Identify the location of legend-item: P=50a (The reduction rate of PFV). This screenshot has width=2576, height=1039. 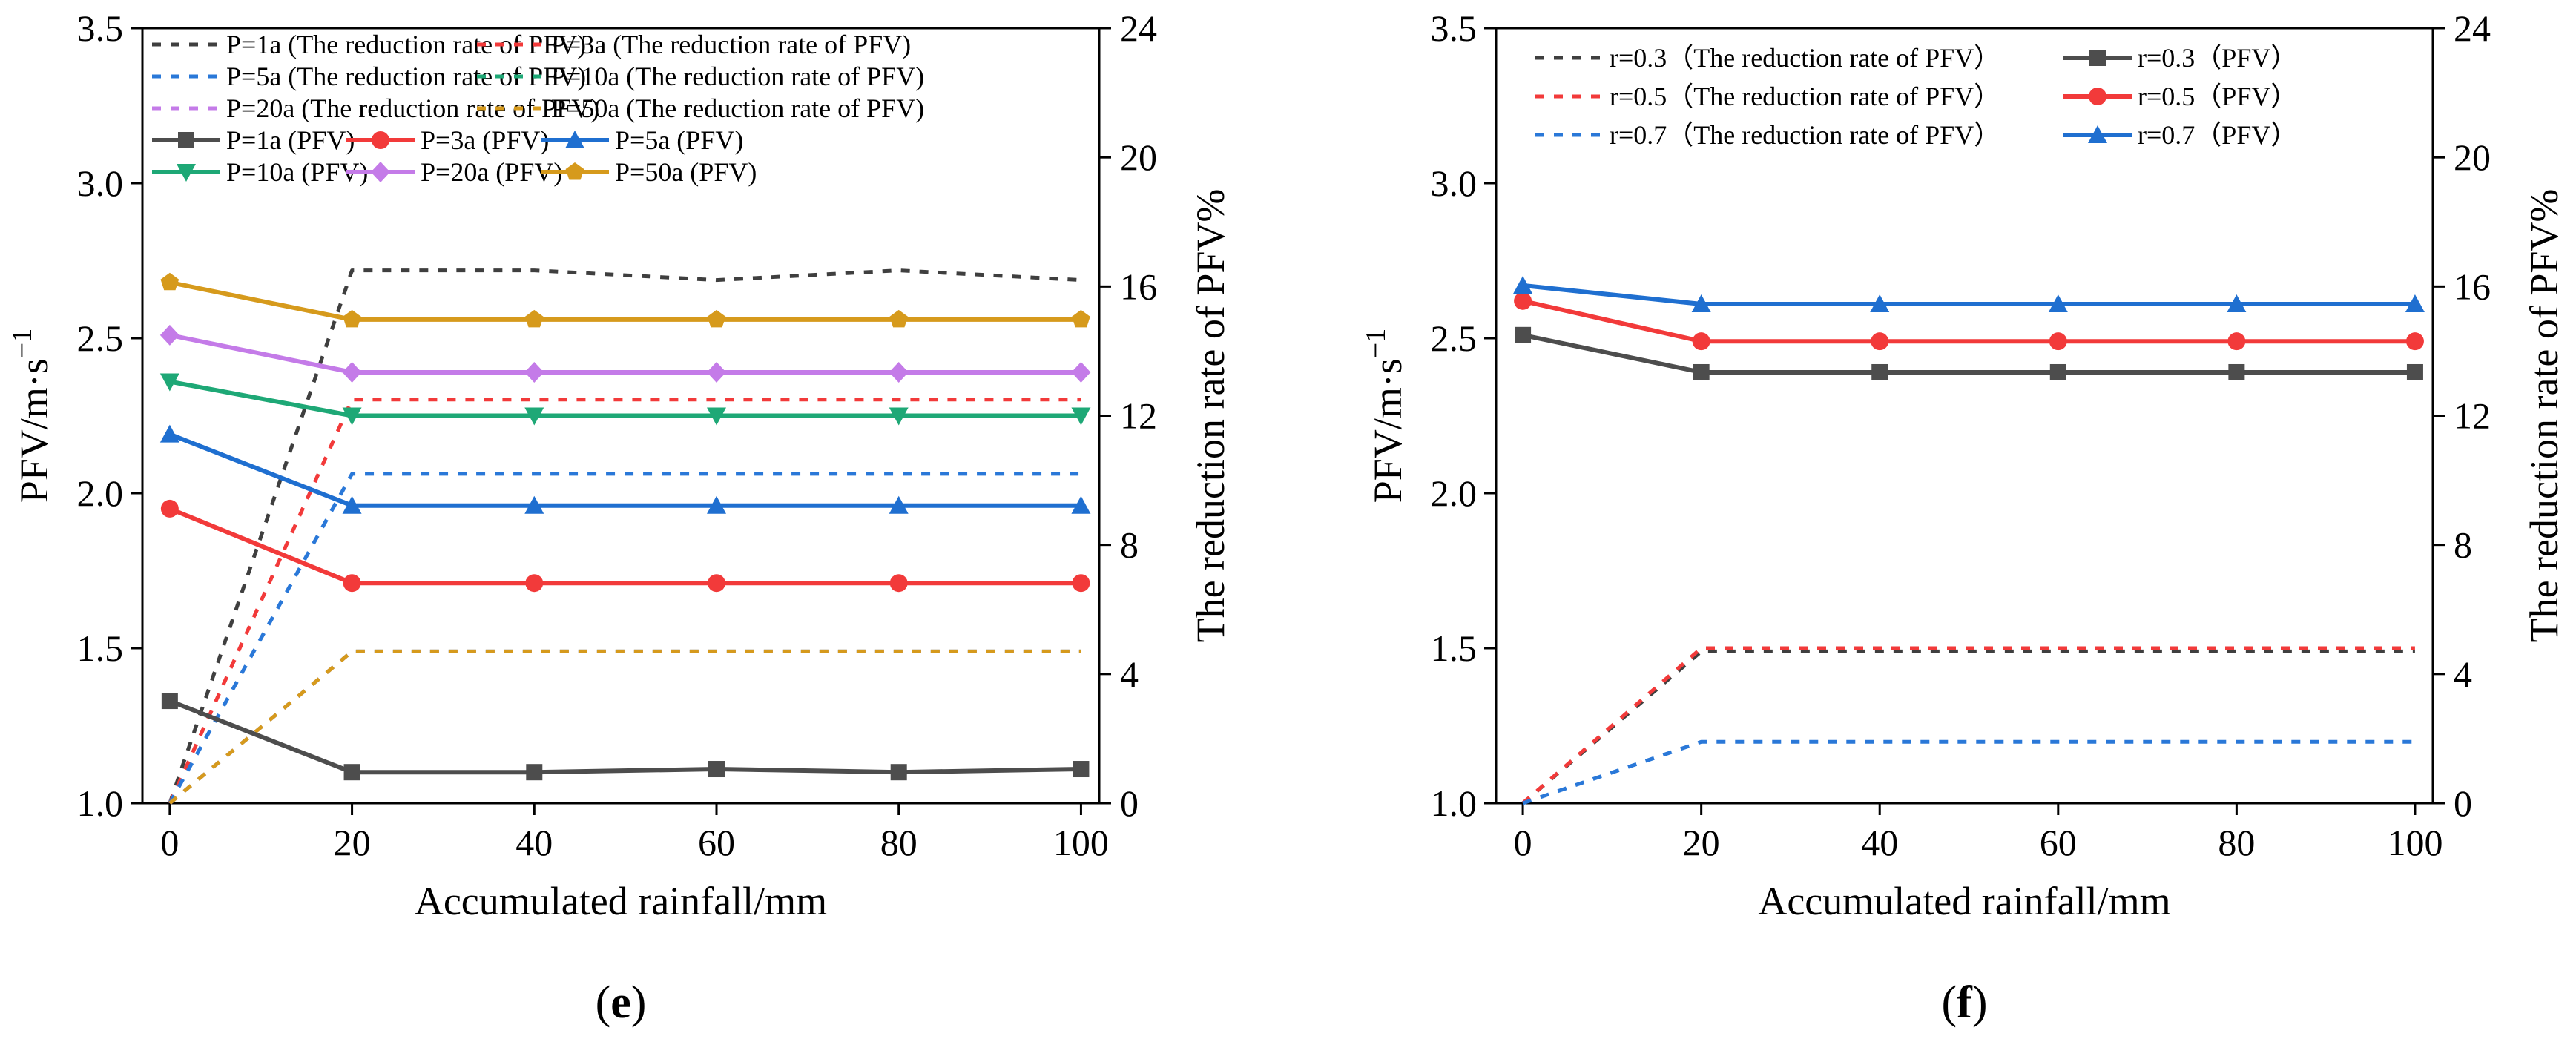
(701, 108).